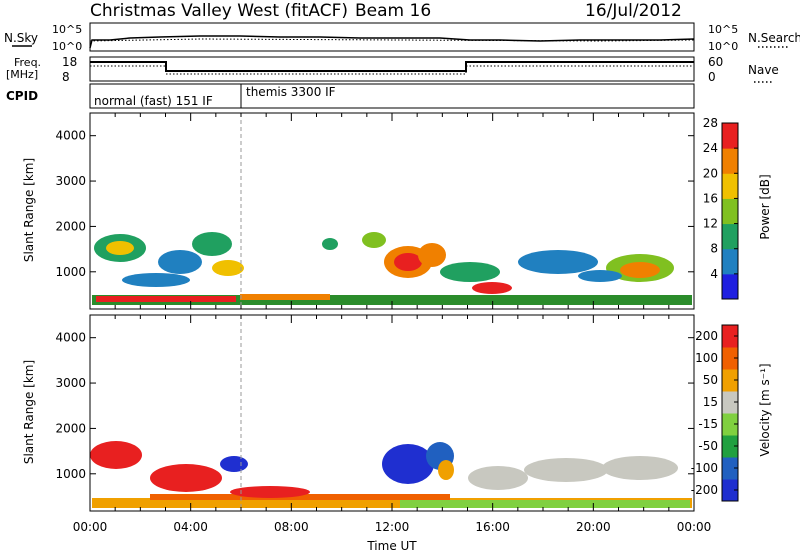 This screenshot has height=554, width=800. I want to click on power-colorbar-tick-label: 24, so click(710, 148).